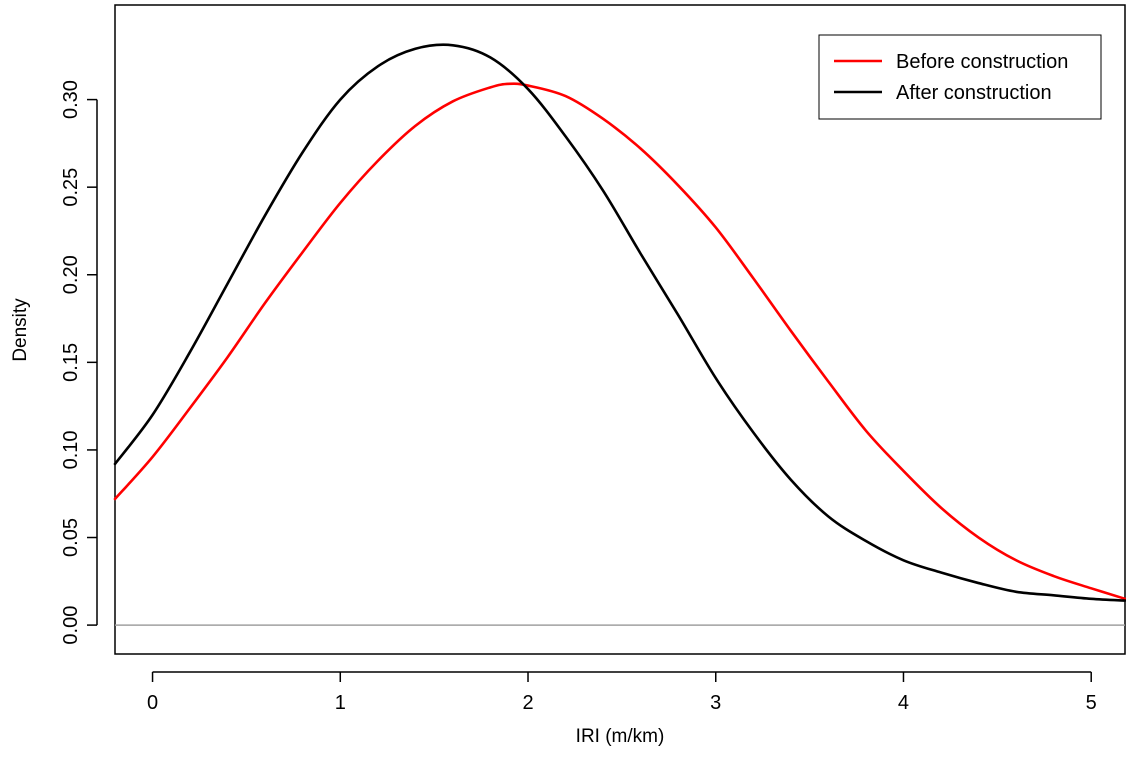 The image size is (1126, 769). Describe the element at coordinates (622, 692) in the screenshot. I see `x-axis: 0 1 2 3 4 5` at that location.